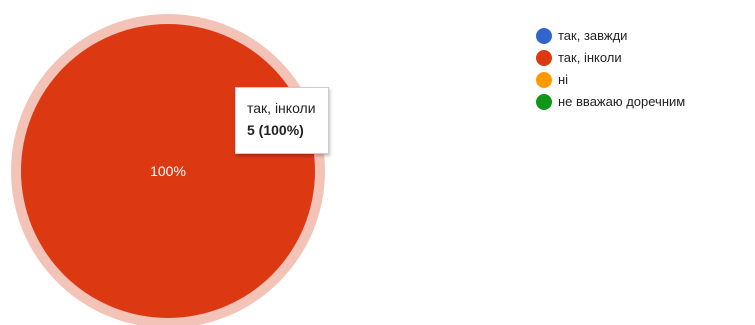  Describe the element at coordinates (563, 79) in the screenshot. I see `legend-label: ні` at that location.